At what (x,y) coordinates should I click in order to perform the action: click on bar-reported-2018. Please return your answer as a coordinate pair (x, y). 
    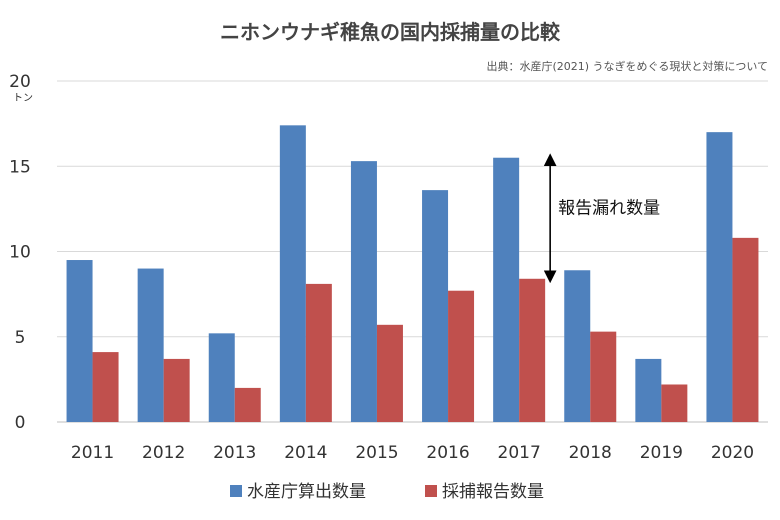
    Looking at the image, I should click on (603, 376).